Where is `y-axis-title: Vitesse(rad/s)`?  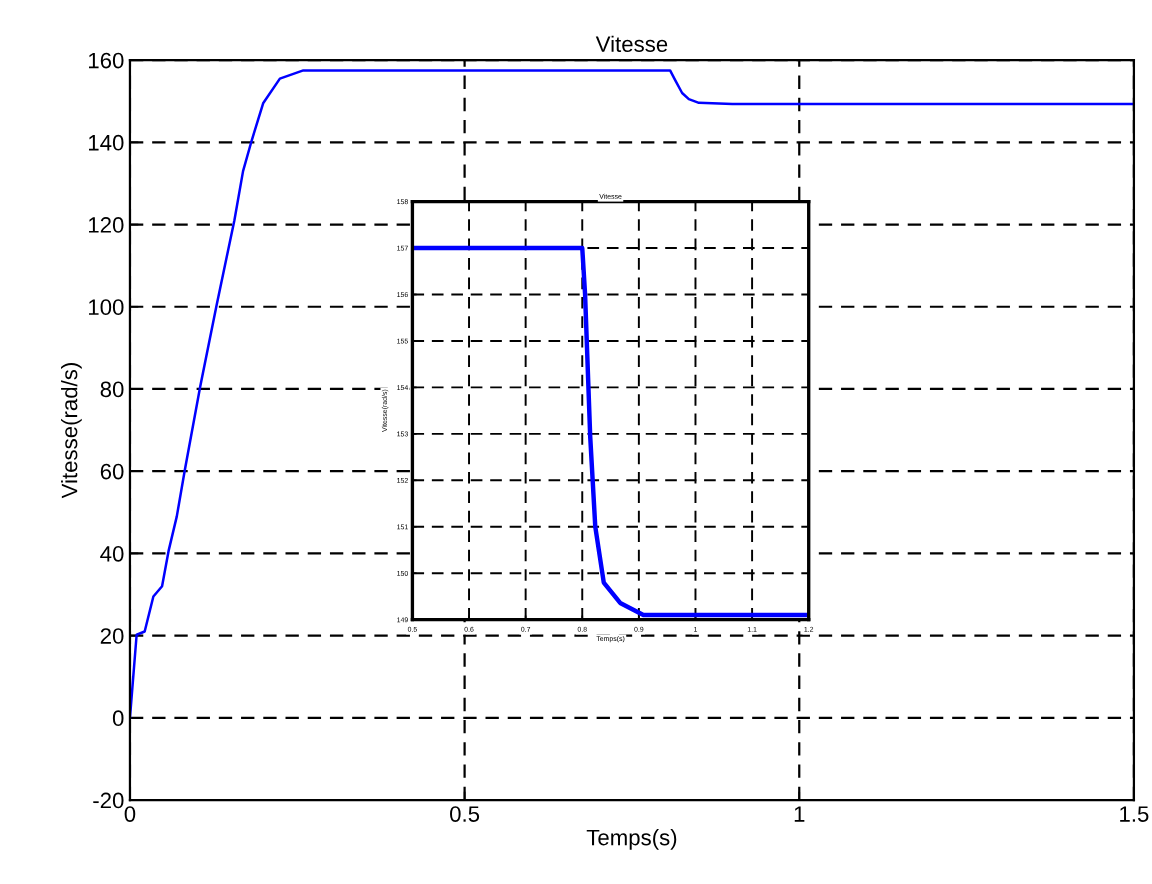 y-axis-title: Vitesse(rad/s) is located at coordinates (71, 431).